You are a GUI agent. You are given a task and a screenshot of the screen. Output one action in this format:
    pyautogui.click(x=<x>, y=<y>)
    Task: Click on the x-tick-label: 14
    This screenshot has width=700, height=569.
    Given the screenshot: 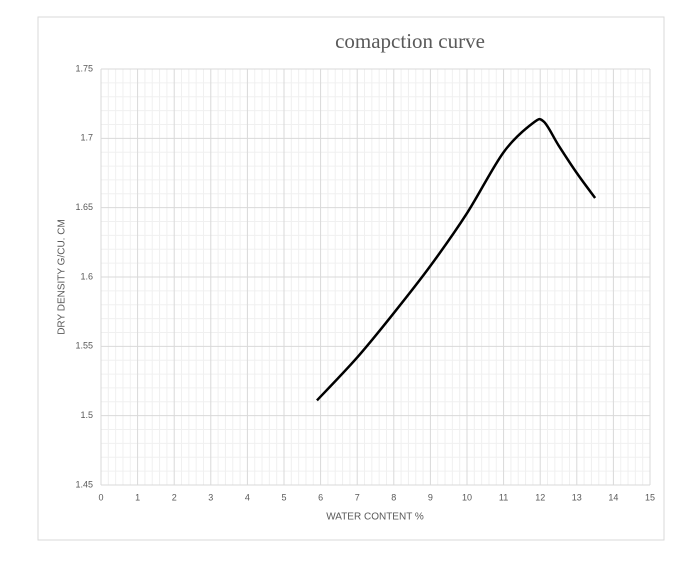 What is the action you would take?
    pyautogui.click(x=613, y=497)
    